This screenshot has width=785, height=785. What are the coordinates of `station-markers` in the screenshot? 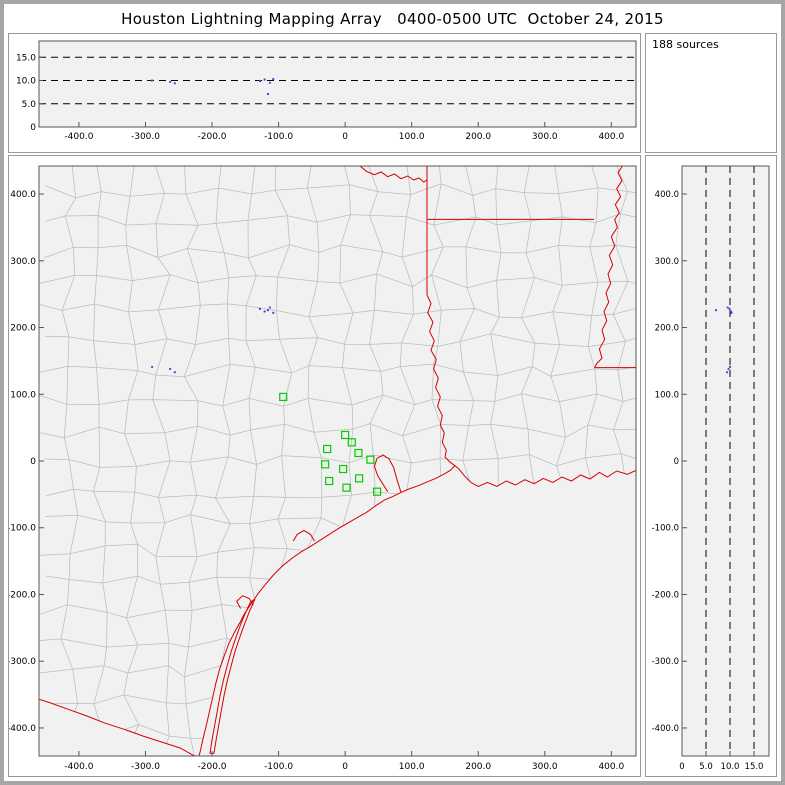 It's located at (330, 444).